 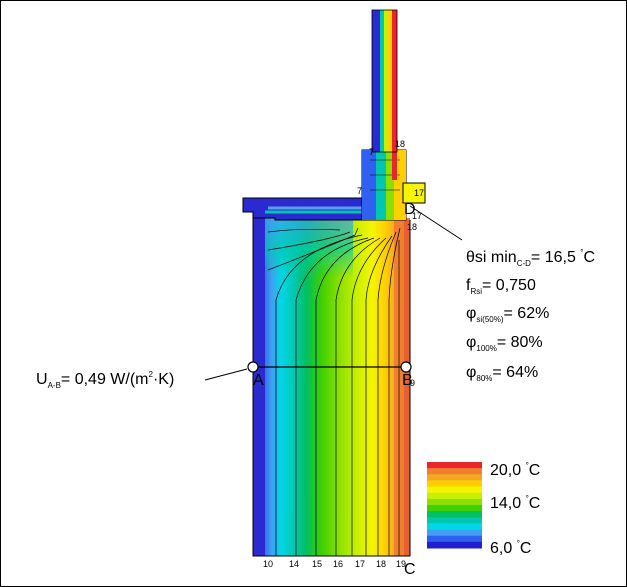 I want to click on frame-isotherm-labels: 7 7 18 17 17 18 9, so click(x=390, y=263).